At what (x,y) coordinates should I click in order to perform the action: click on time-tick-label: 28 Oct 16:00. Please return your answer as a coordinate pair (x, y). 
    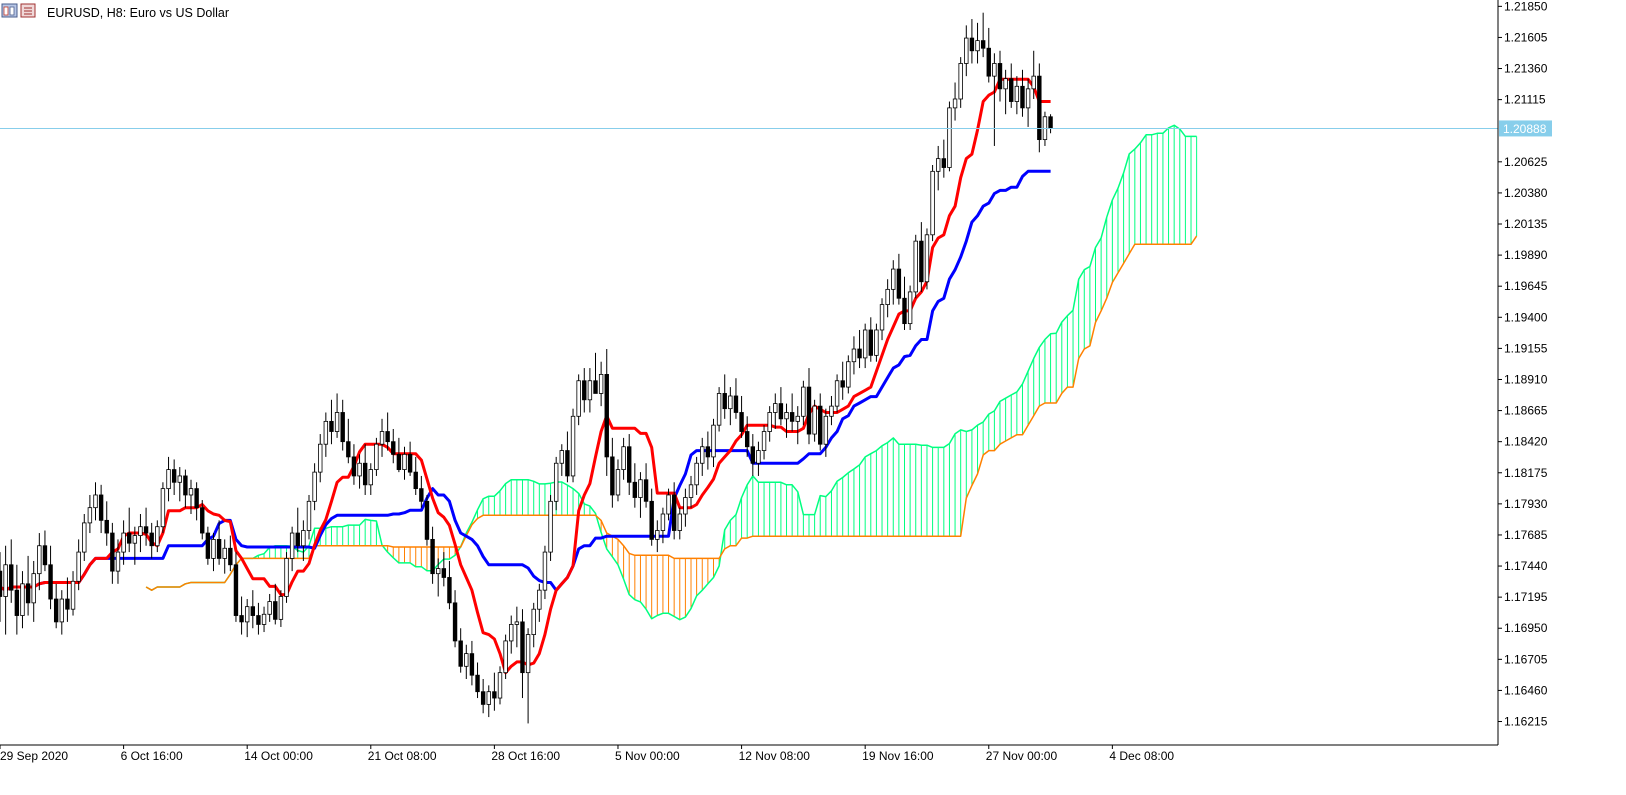
    Looking at the image, I should click on (525, 756).